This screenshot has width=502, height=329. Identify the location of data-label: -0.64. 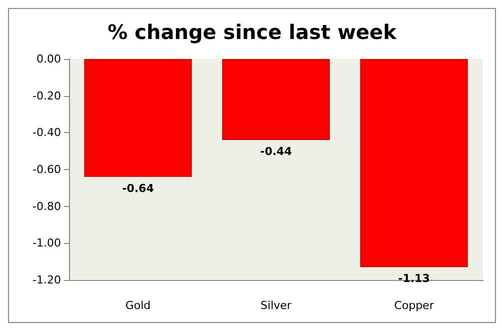
(138, 188).